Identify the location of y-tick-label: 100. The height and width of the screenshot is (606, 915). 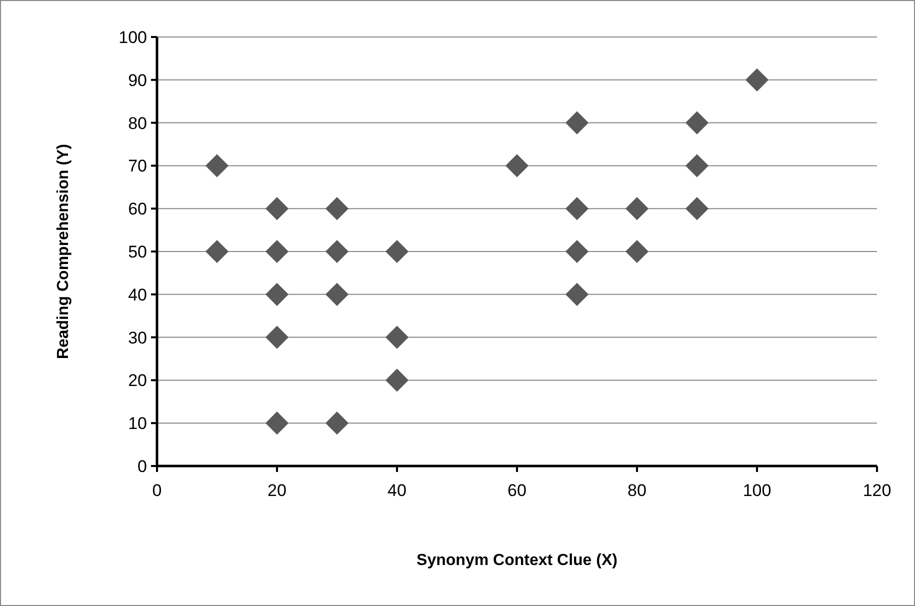
(132, 37).